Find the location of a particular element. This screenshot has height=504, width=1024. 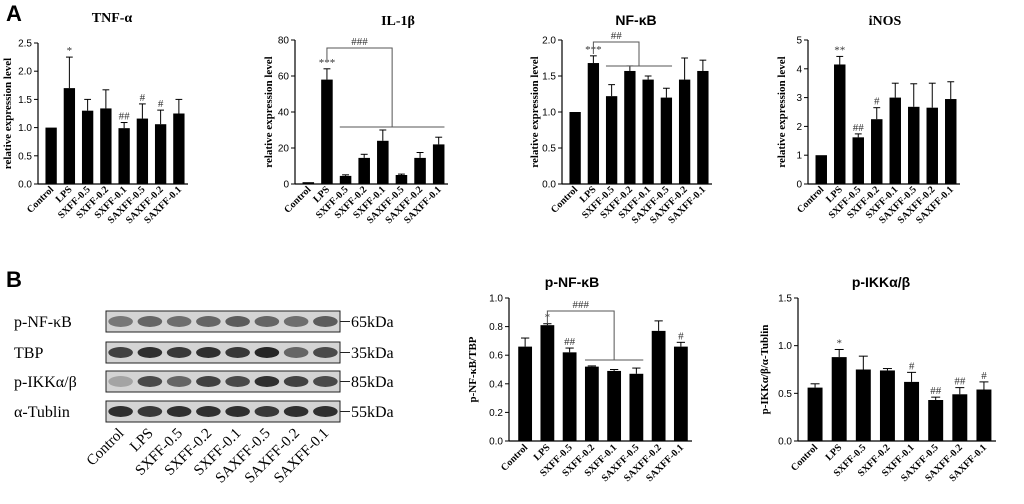

blot-kda-label: 35kDa is located at coordinates (372, 353).